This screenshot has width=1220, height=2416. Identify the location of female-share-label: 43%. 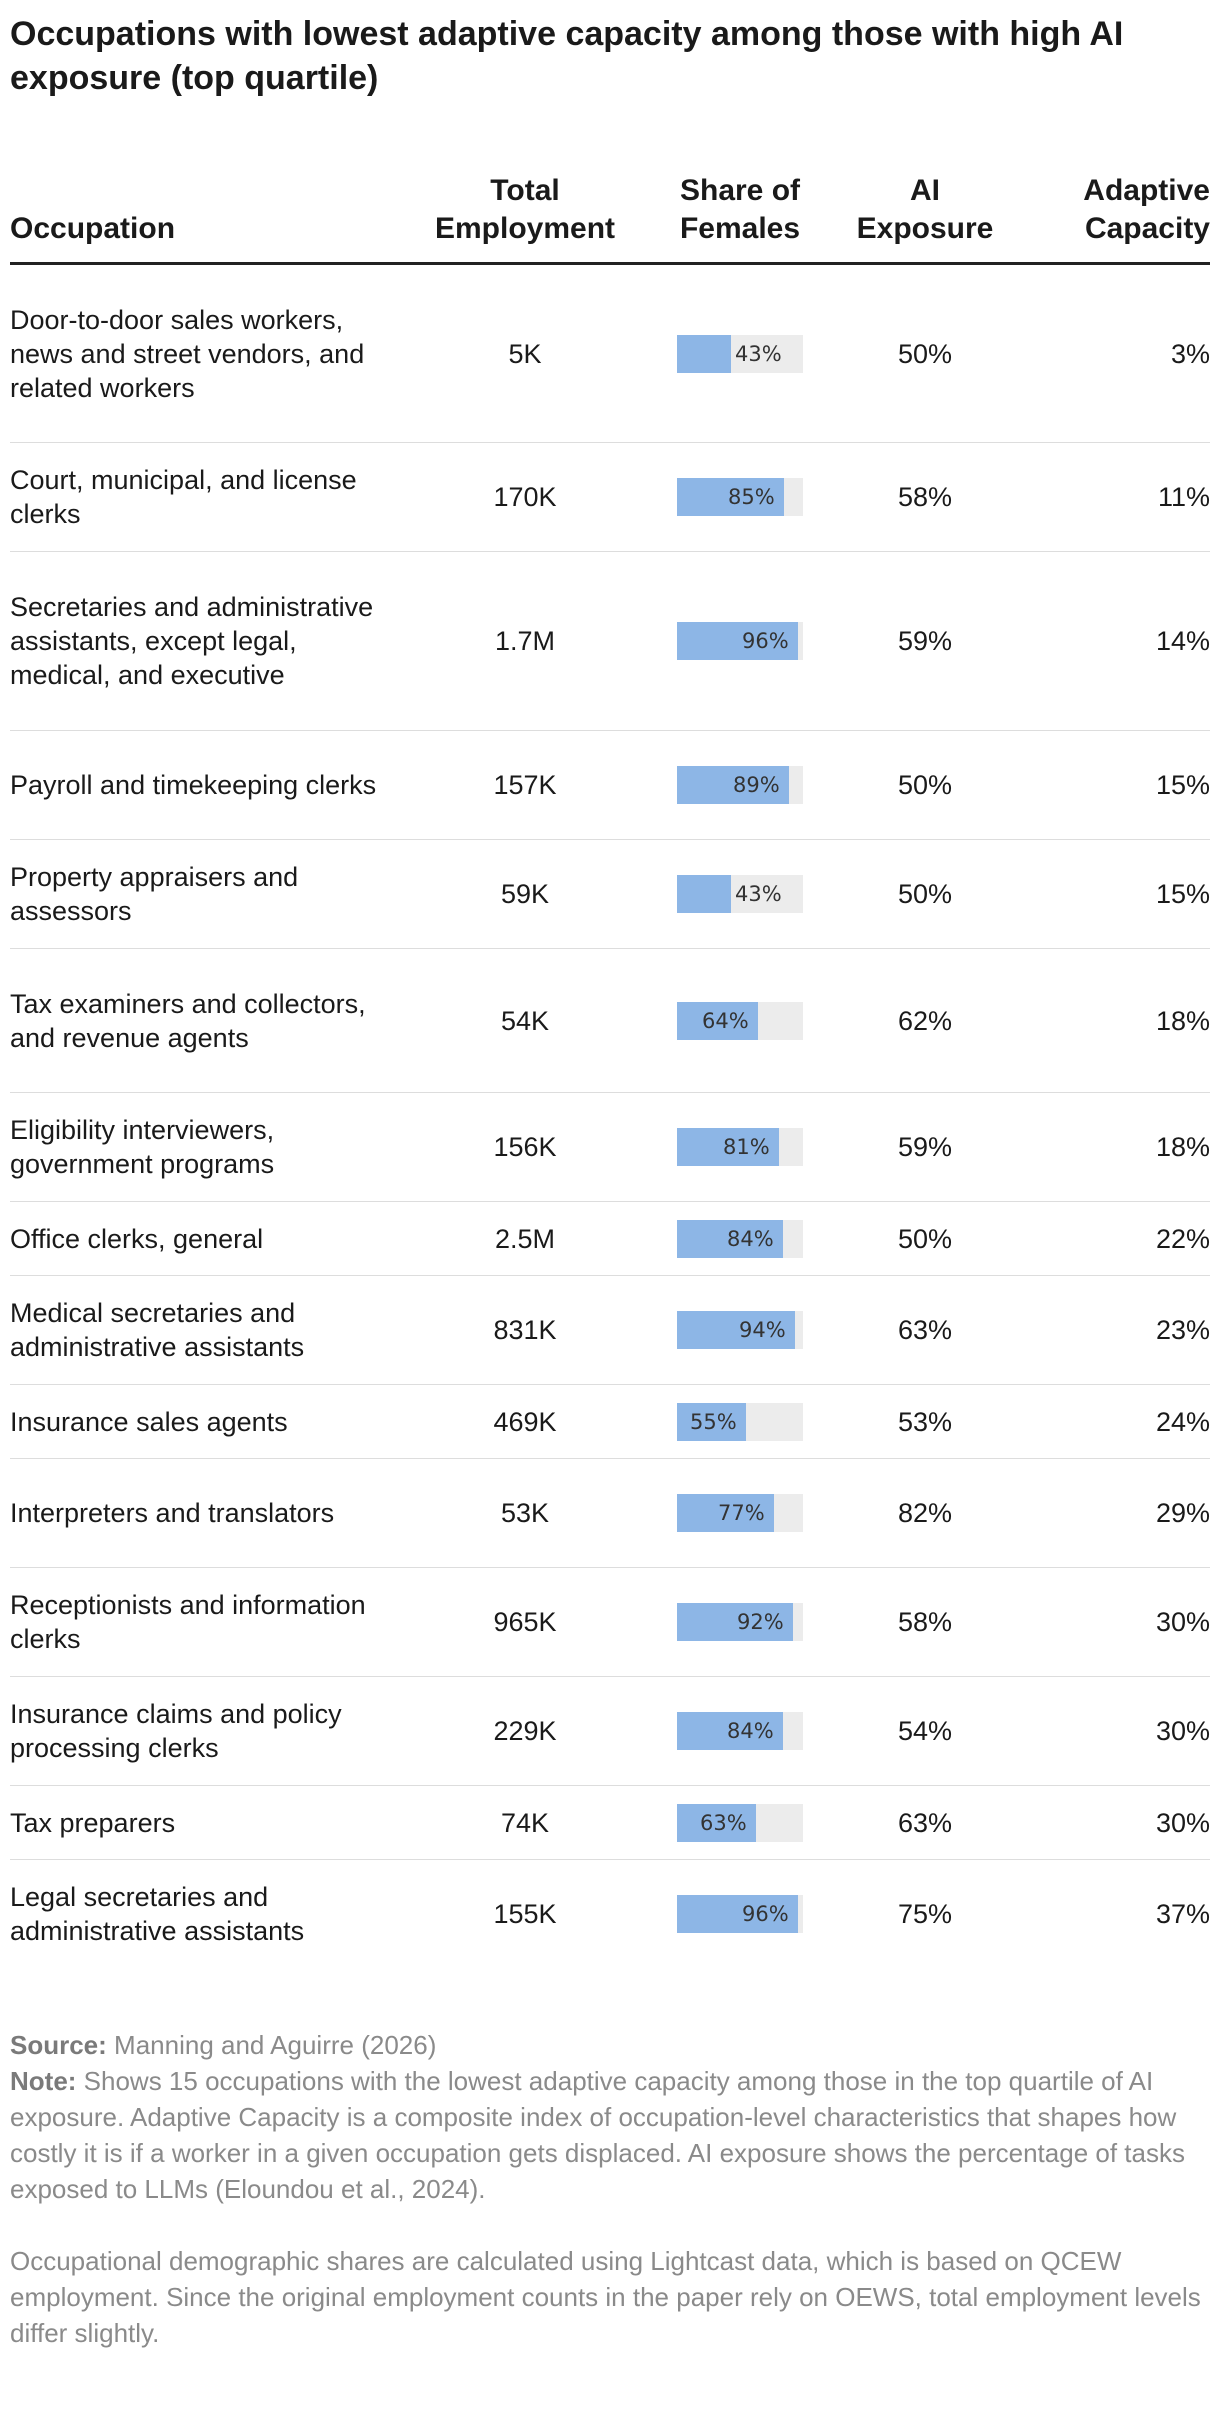
(758, 353).